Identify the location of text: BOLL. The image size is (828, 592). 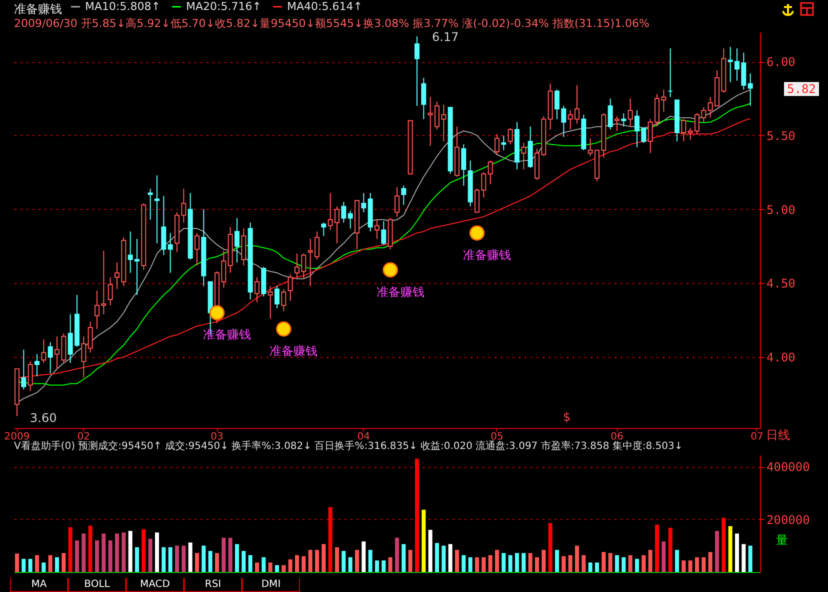
(97, 585).